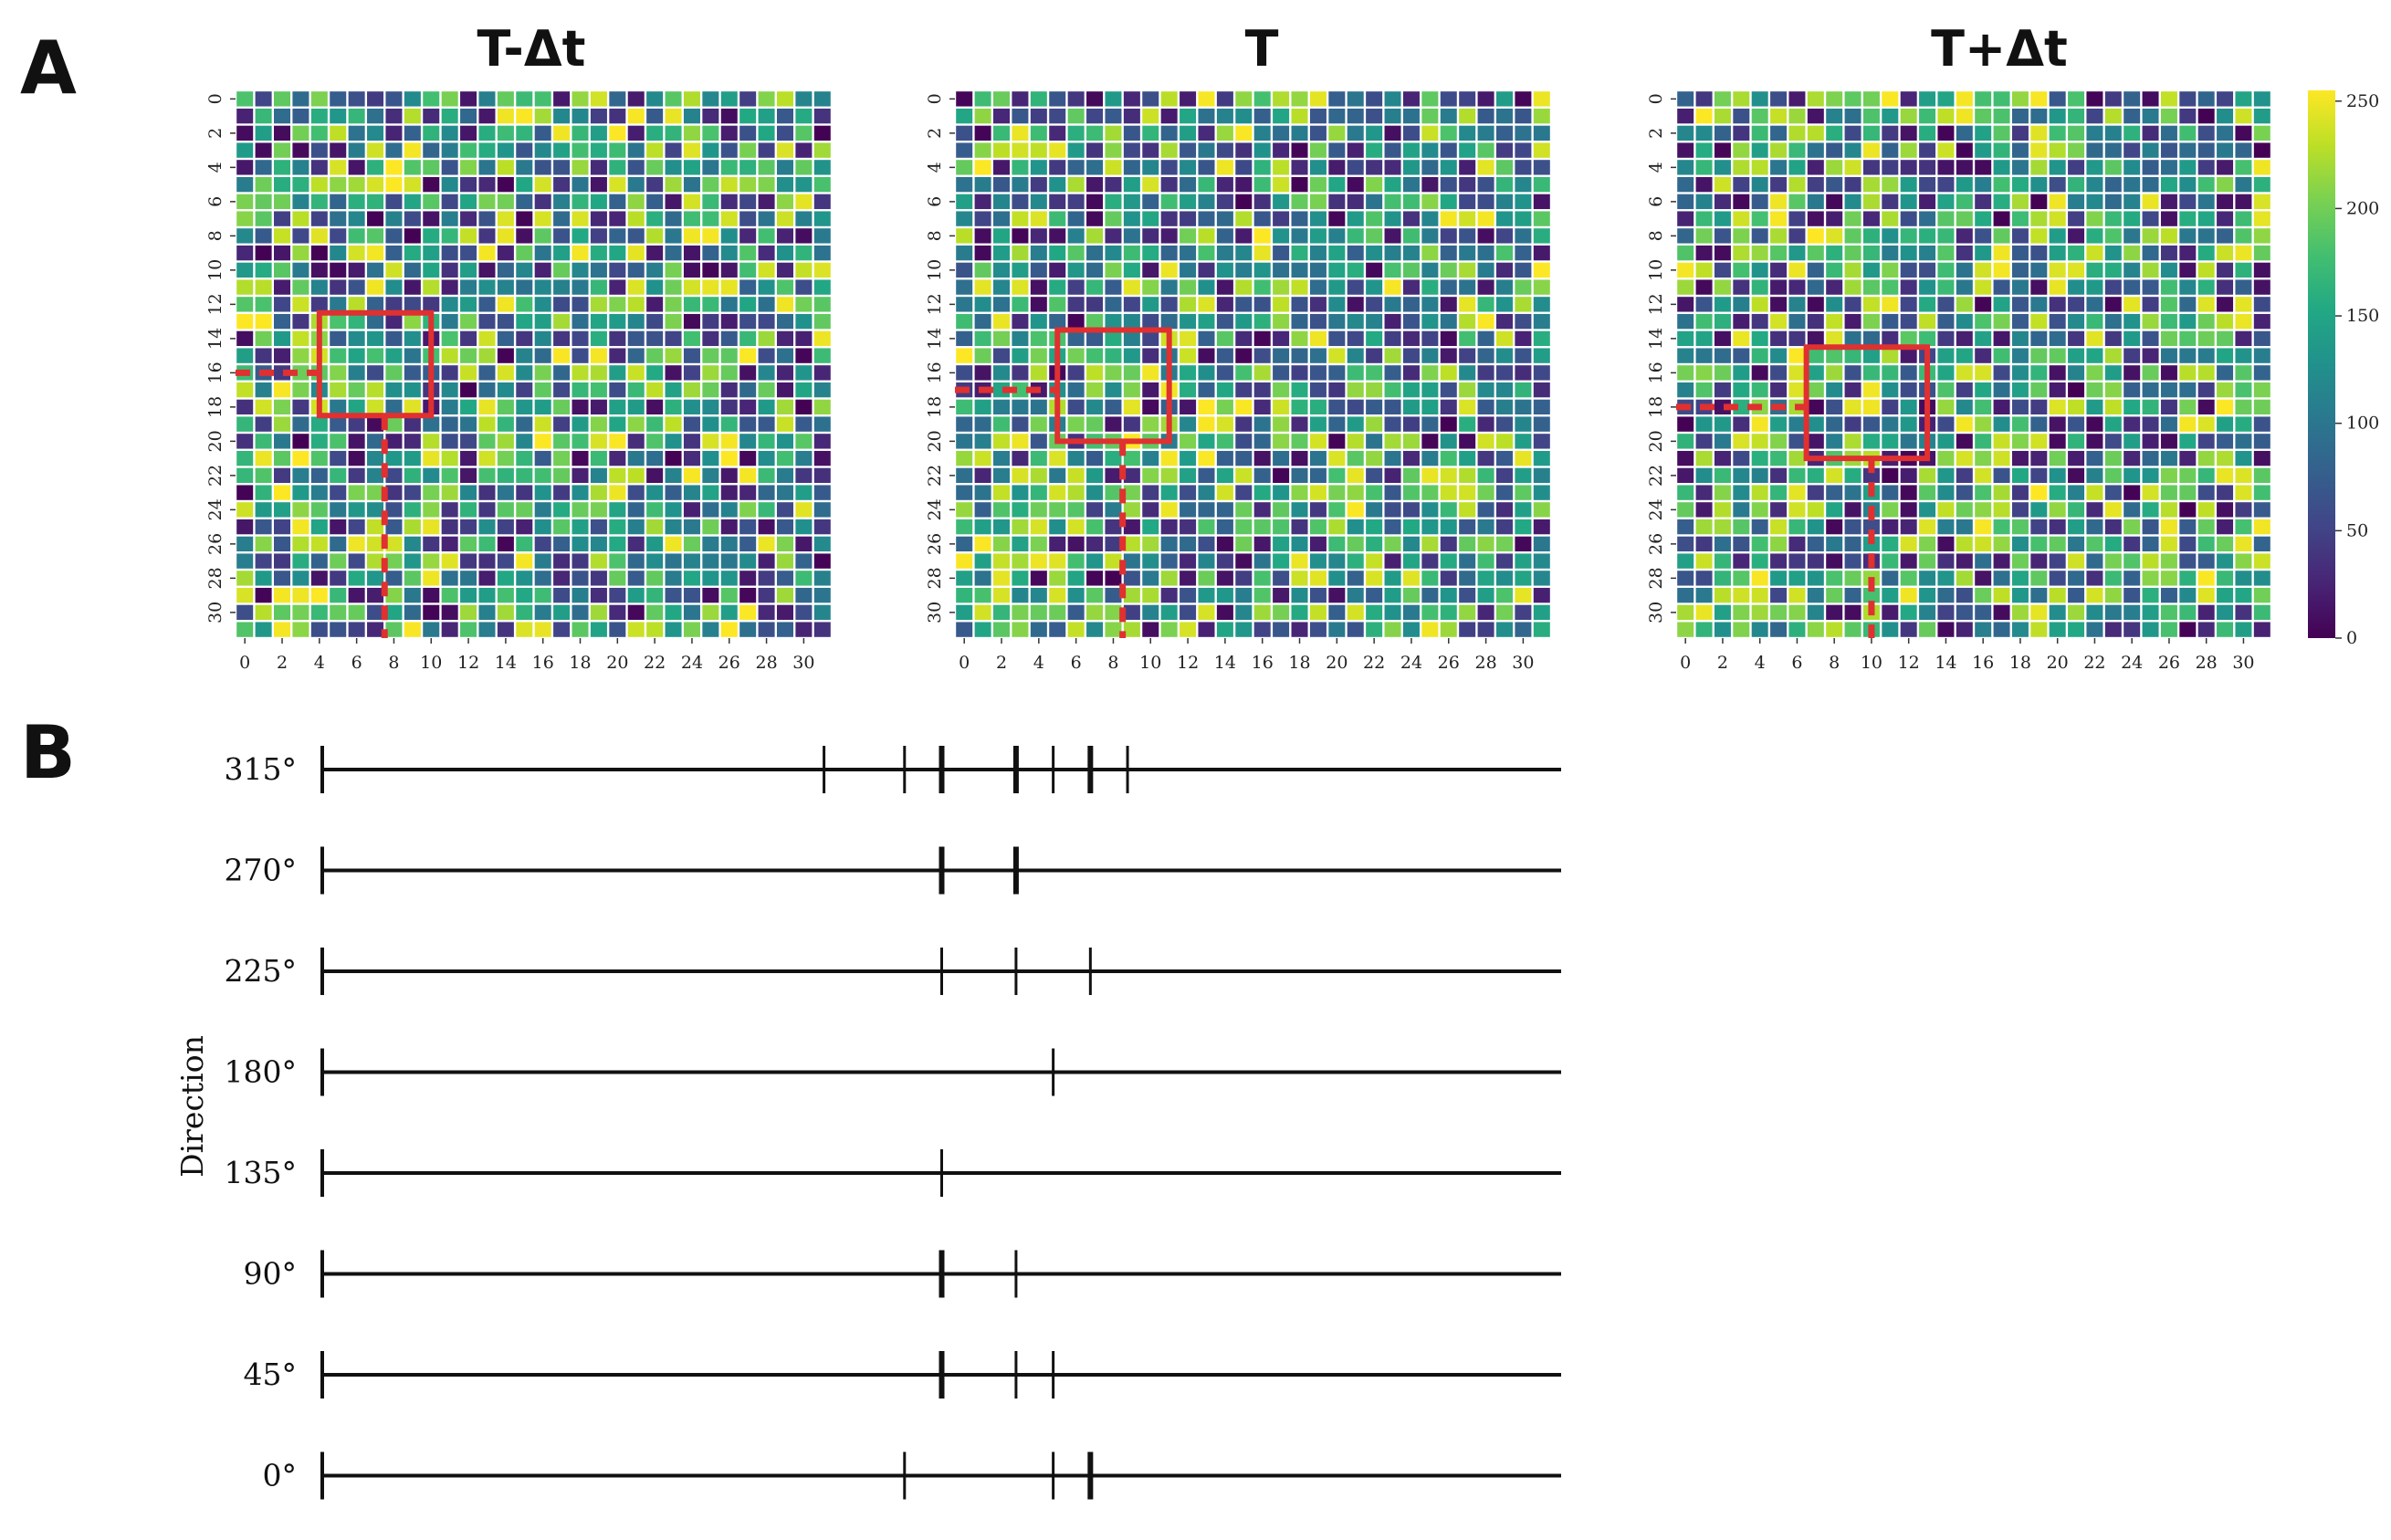 Image resolution: width=2391 pixels, height=1540 pixels. I want to click on x-tick-label: 30, so click(1523, 663).